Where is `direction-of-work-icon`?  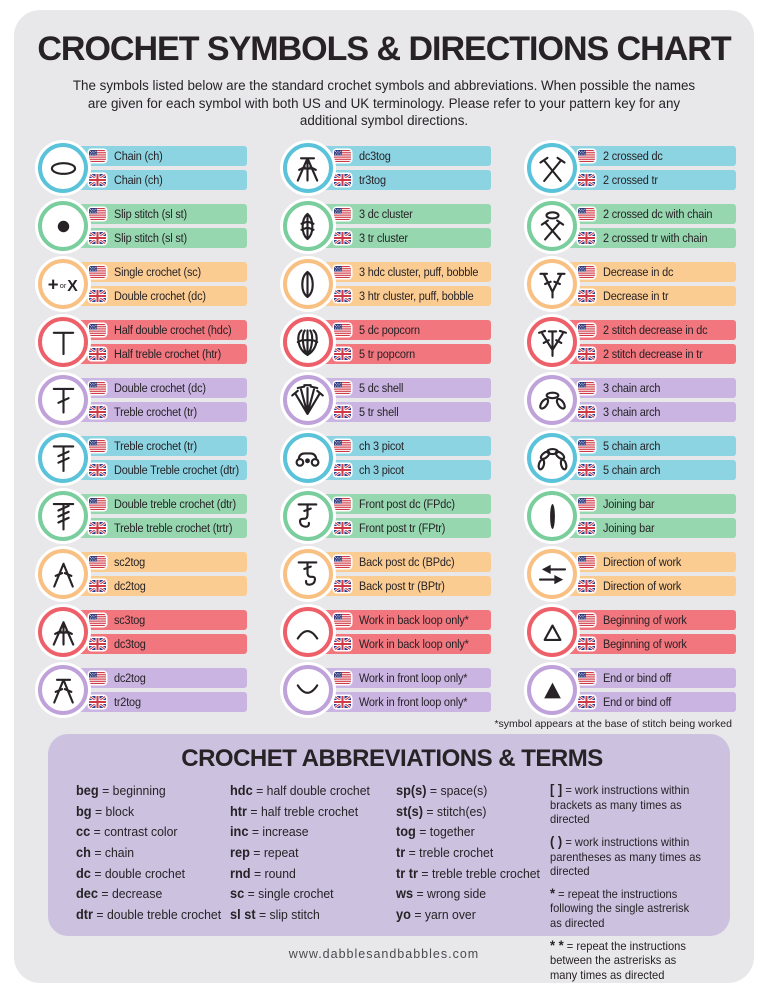 direction-of-work-icon is located at coordinates (552, 574).